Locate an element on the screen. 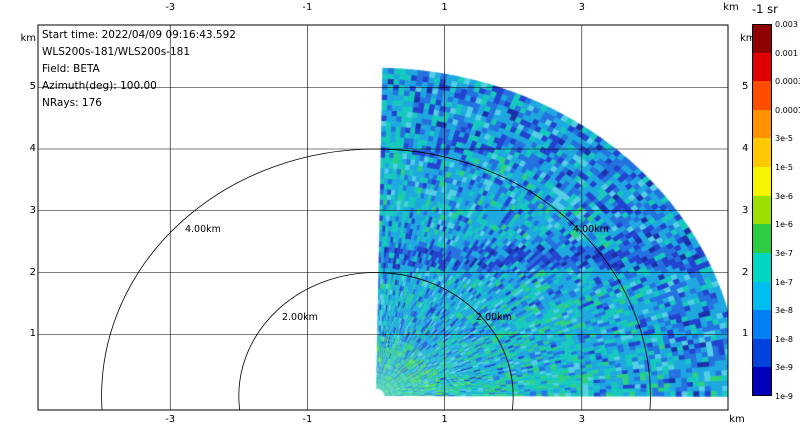  azimuth-text: Azimuth(deg): 100.00 is located at coordinates (99, 86).